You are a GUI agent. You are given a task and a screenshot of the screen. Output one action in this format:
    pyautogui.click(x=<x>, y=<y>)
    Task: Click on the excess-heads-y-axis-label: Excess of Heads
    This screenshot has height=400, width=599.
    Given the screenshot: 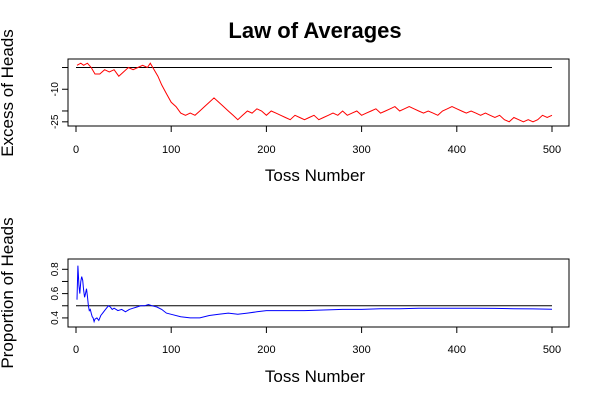 What is the action you would take?
    pyautogui.click(x=8, y=93)
    